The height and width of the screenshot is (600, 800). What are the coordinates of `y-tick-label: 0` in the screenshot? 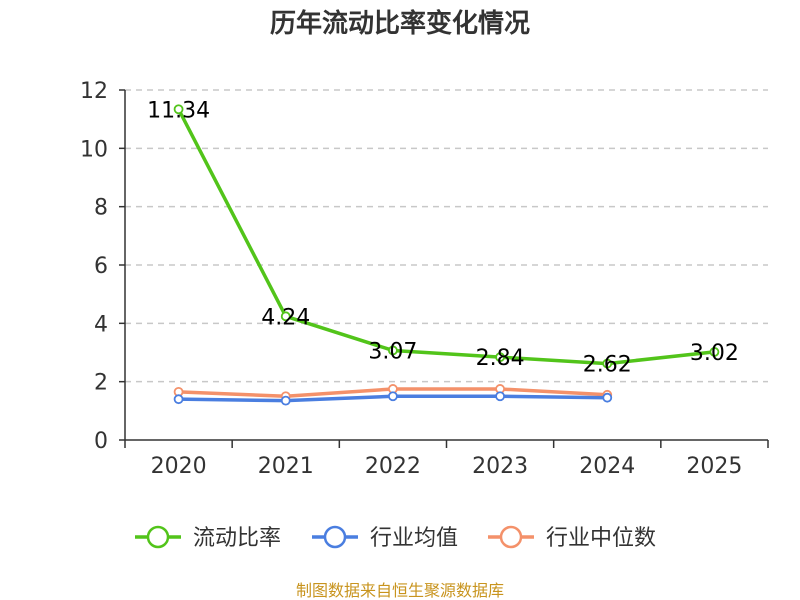 It's located at (101, 441).